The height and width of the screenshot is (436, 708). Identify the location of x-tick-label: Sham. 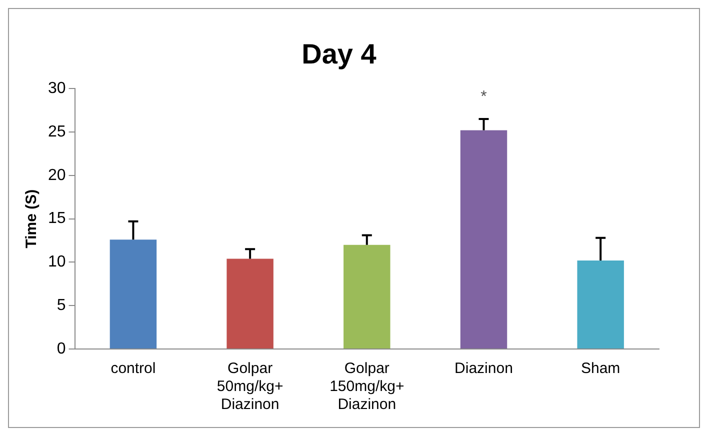
(600, 369).